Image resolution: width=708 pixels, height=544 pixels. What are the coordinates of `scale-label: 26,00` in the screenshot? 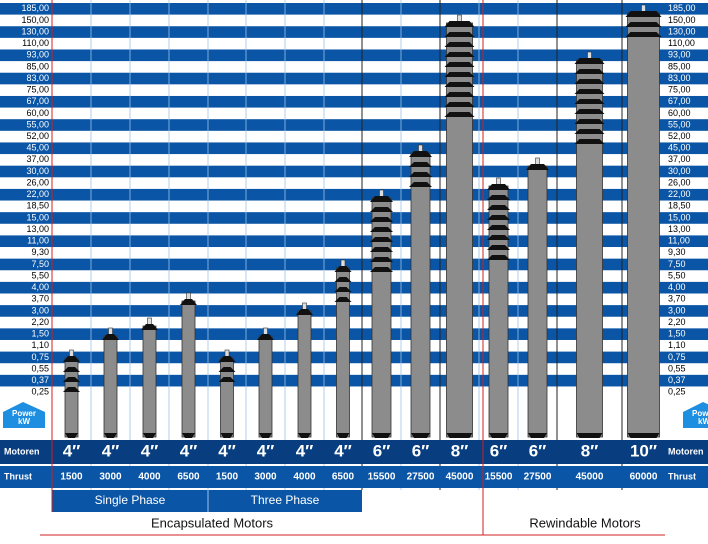 It's located at (37, 182).